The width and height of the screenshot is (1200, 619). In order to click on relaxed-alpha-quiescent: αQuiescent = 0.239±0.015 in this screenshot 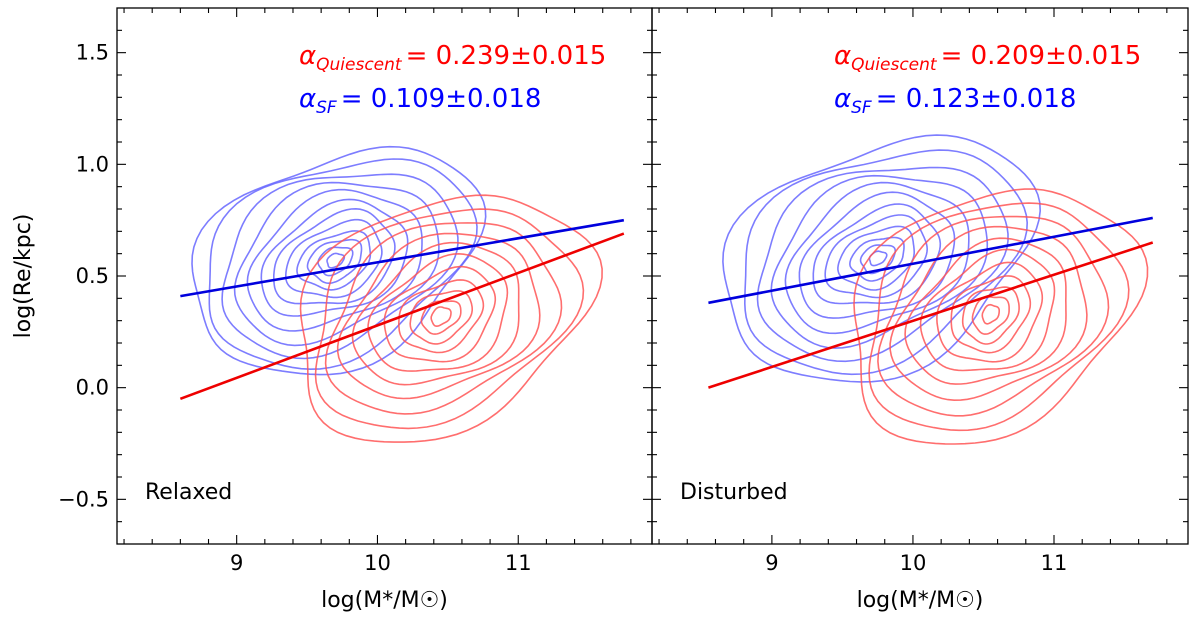, I will do `click(452, 58)`.